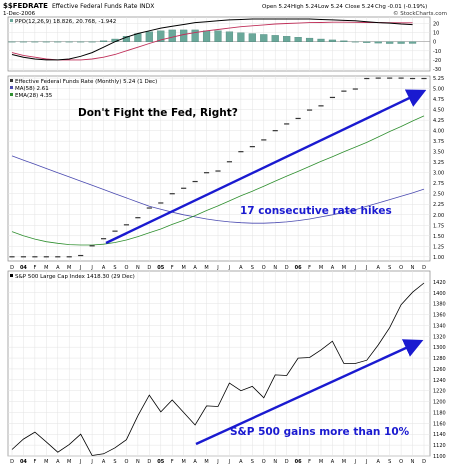  What do you see at coordinates (11, 87) in the screenshot?
I see `ma-legend-swatch` at bounding box center [11, 87].